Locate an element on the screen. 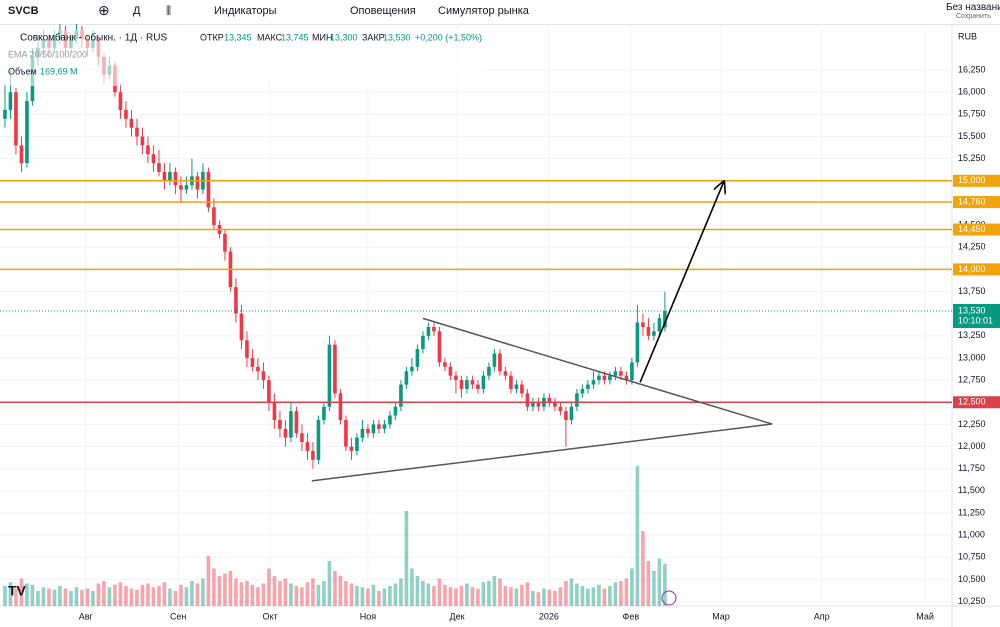 This screenshot has height=627, width=1000. level-tag is located at coordinates (976, 202).